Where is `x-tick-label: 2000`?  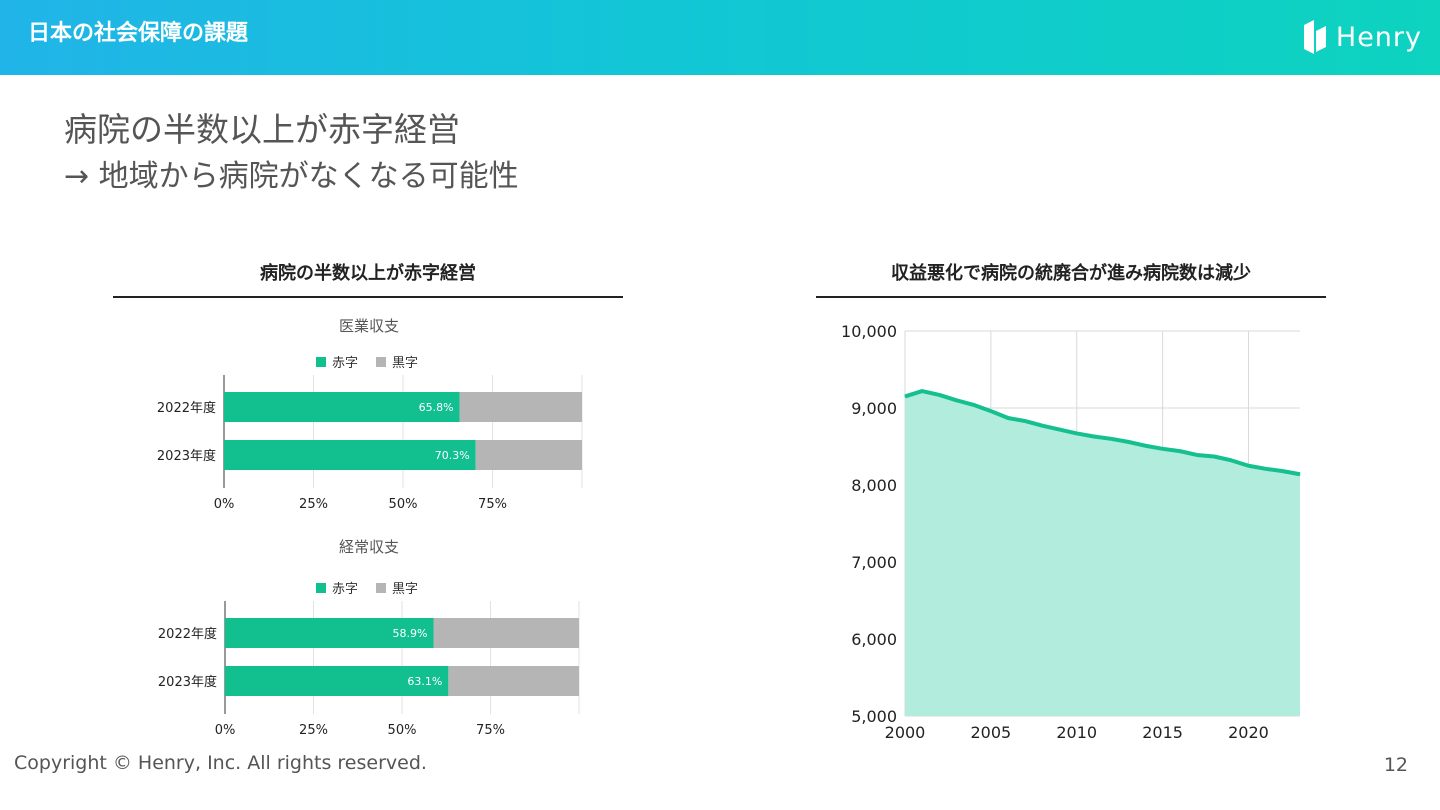 x-tick-label: 2000 is located at coordinates (905, 732).